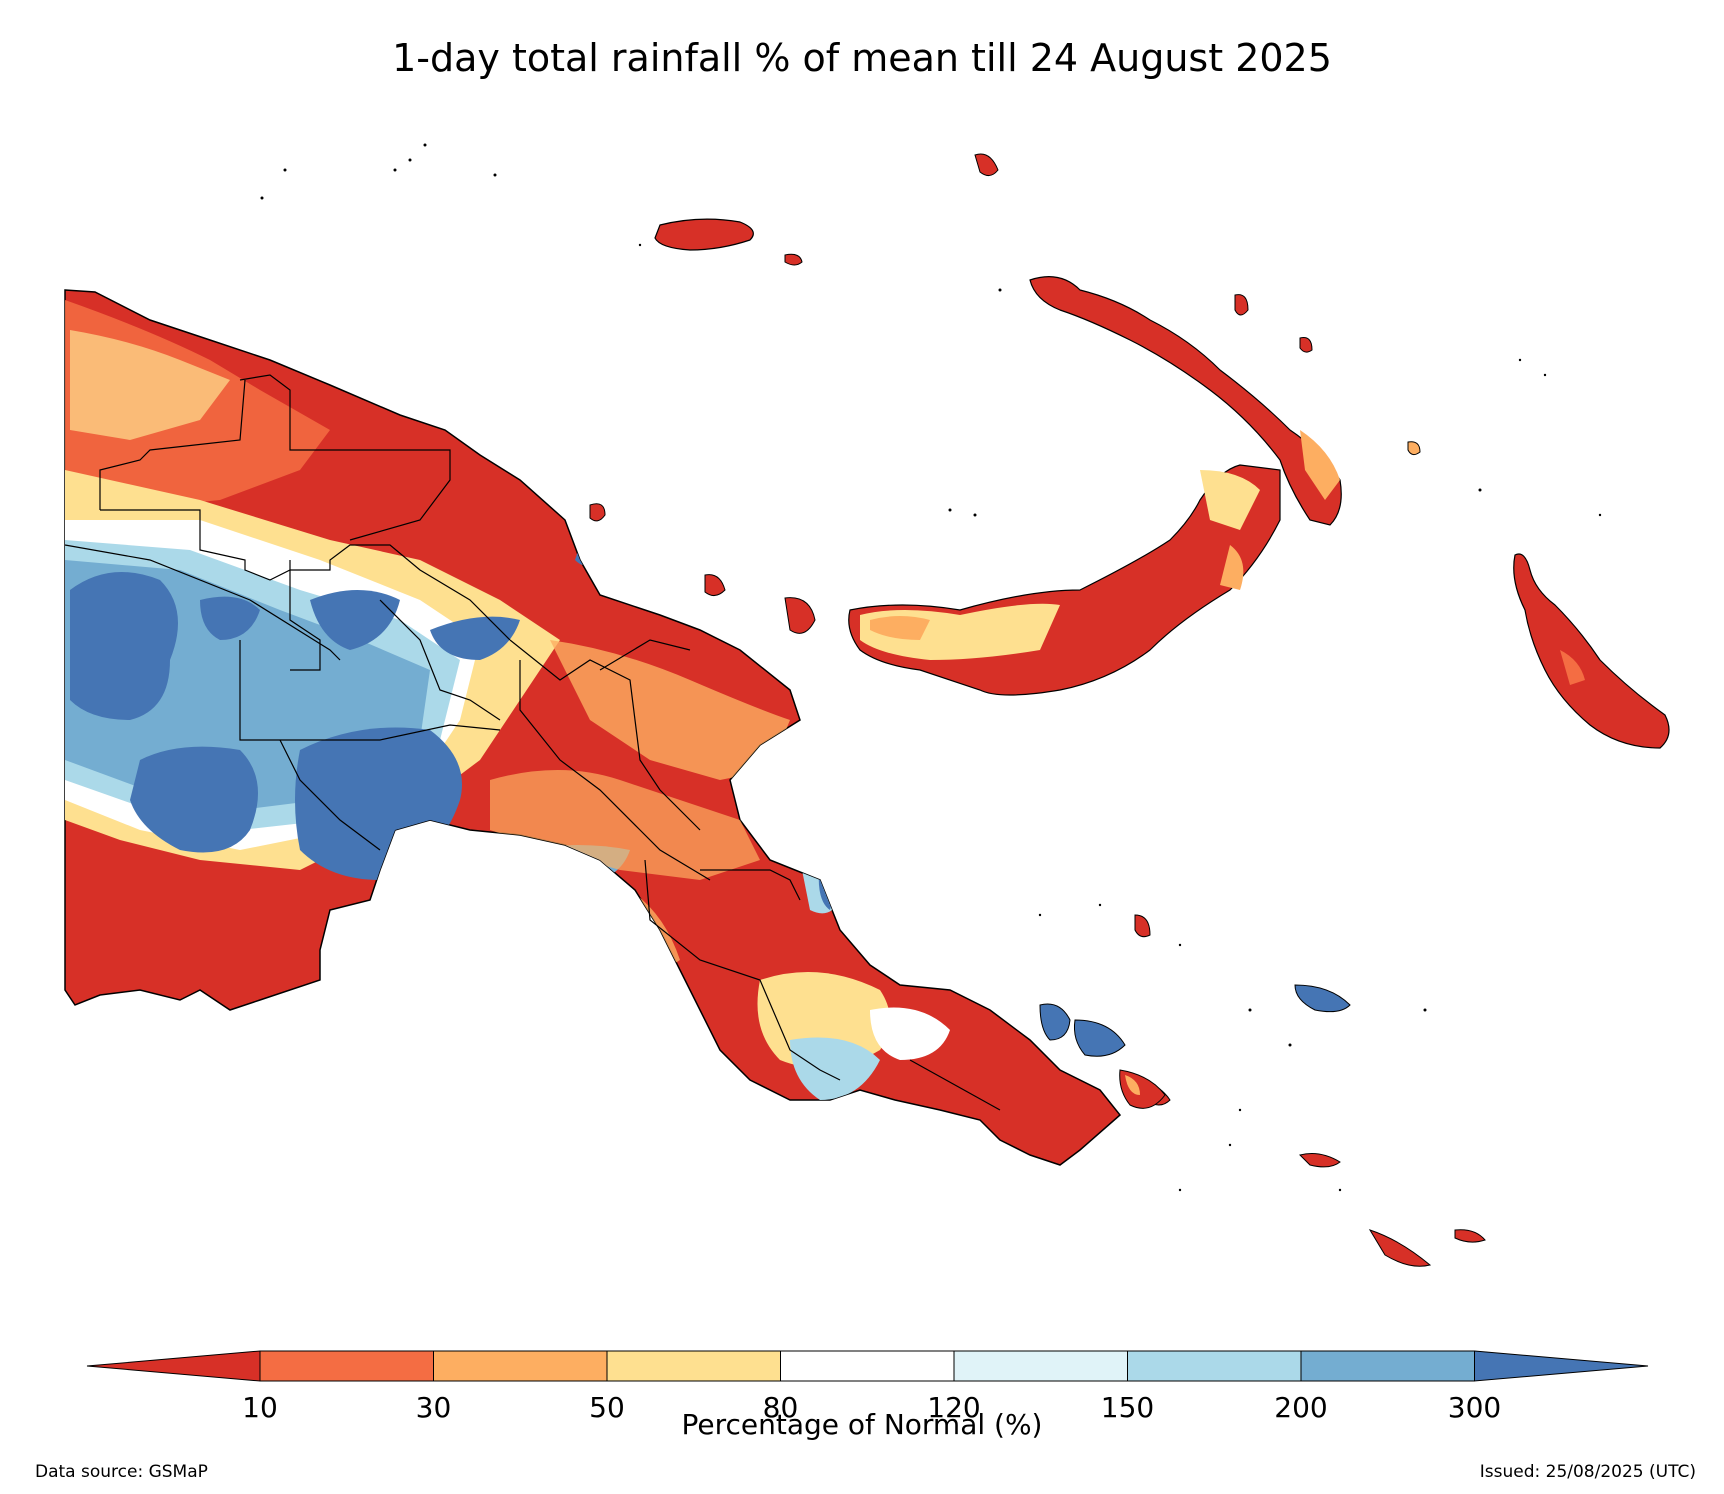 The width and height of the screenshot is (1724, 1494). What do you see at coordinates (173, 1366) in the screenshot?
I see `colorbar-under-arrow` at bounding box center [173, 1366].